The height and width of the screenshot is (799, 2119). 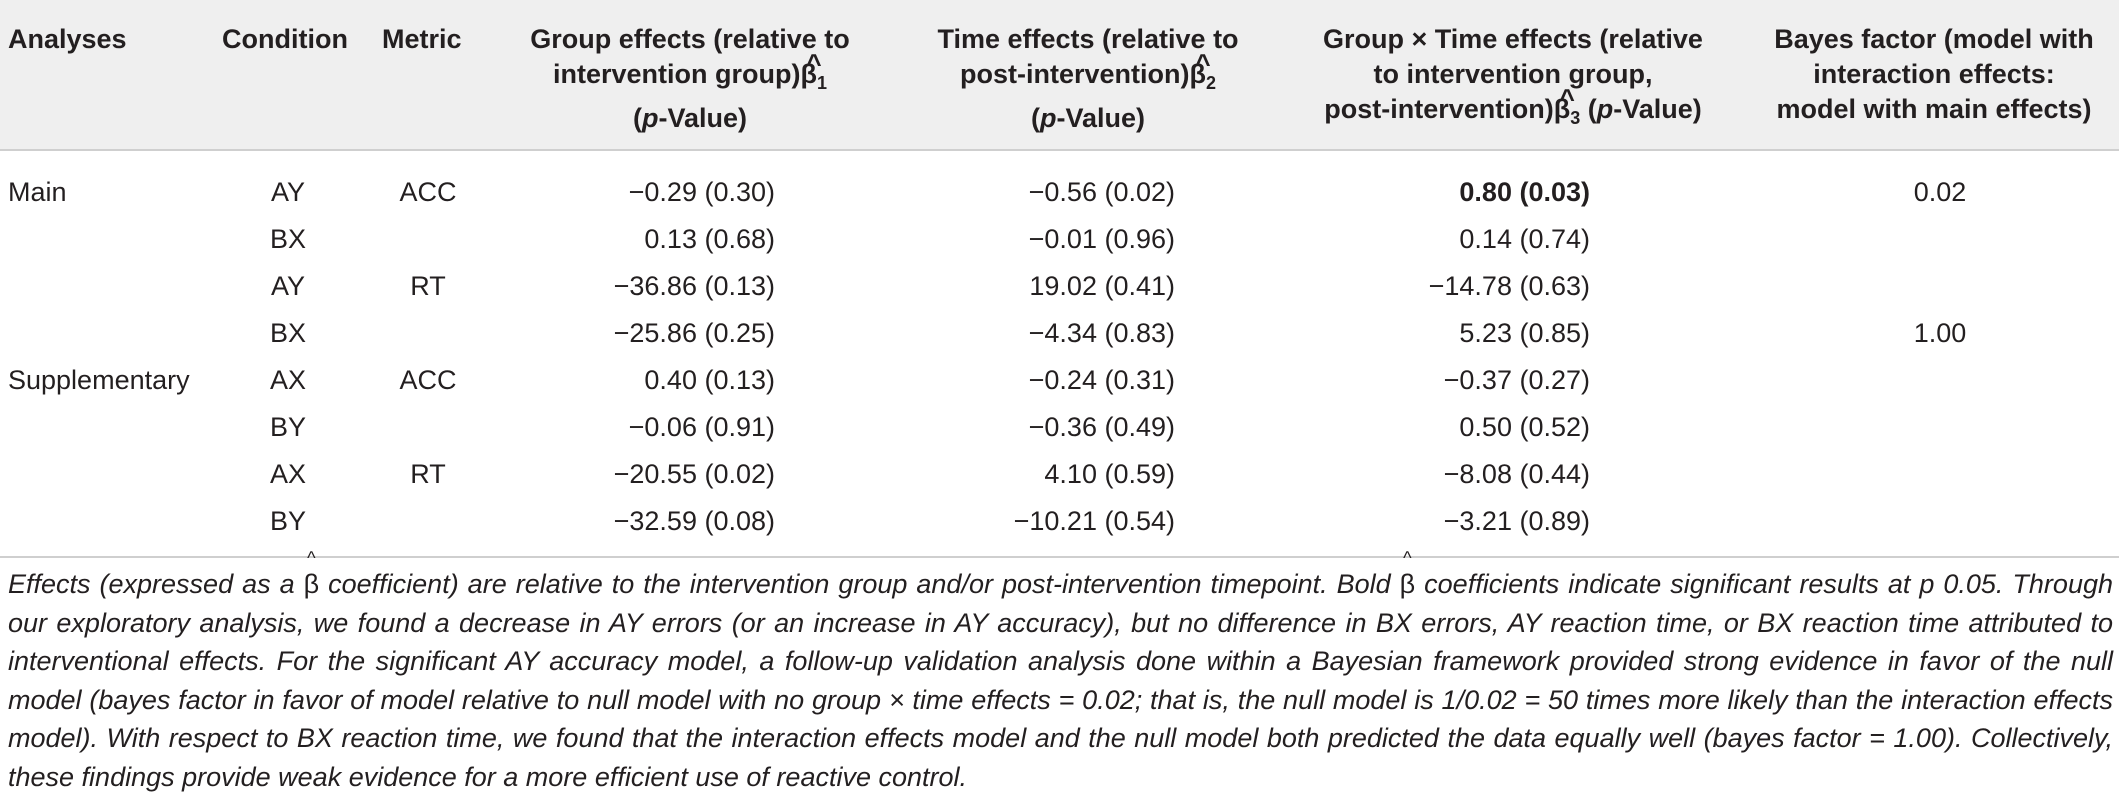 I want to click on beta-hat-symbol: ^ β2, so click(x=1203, y=71).